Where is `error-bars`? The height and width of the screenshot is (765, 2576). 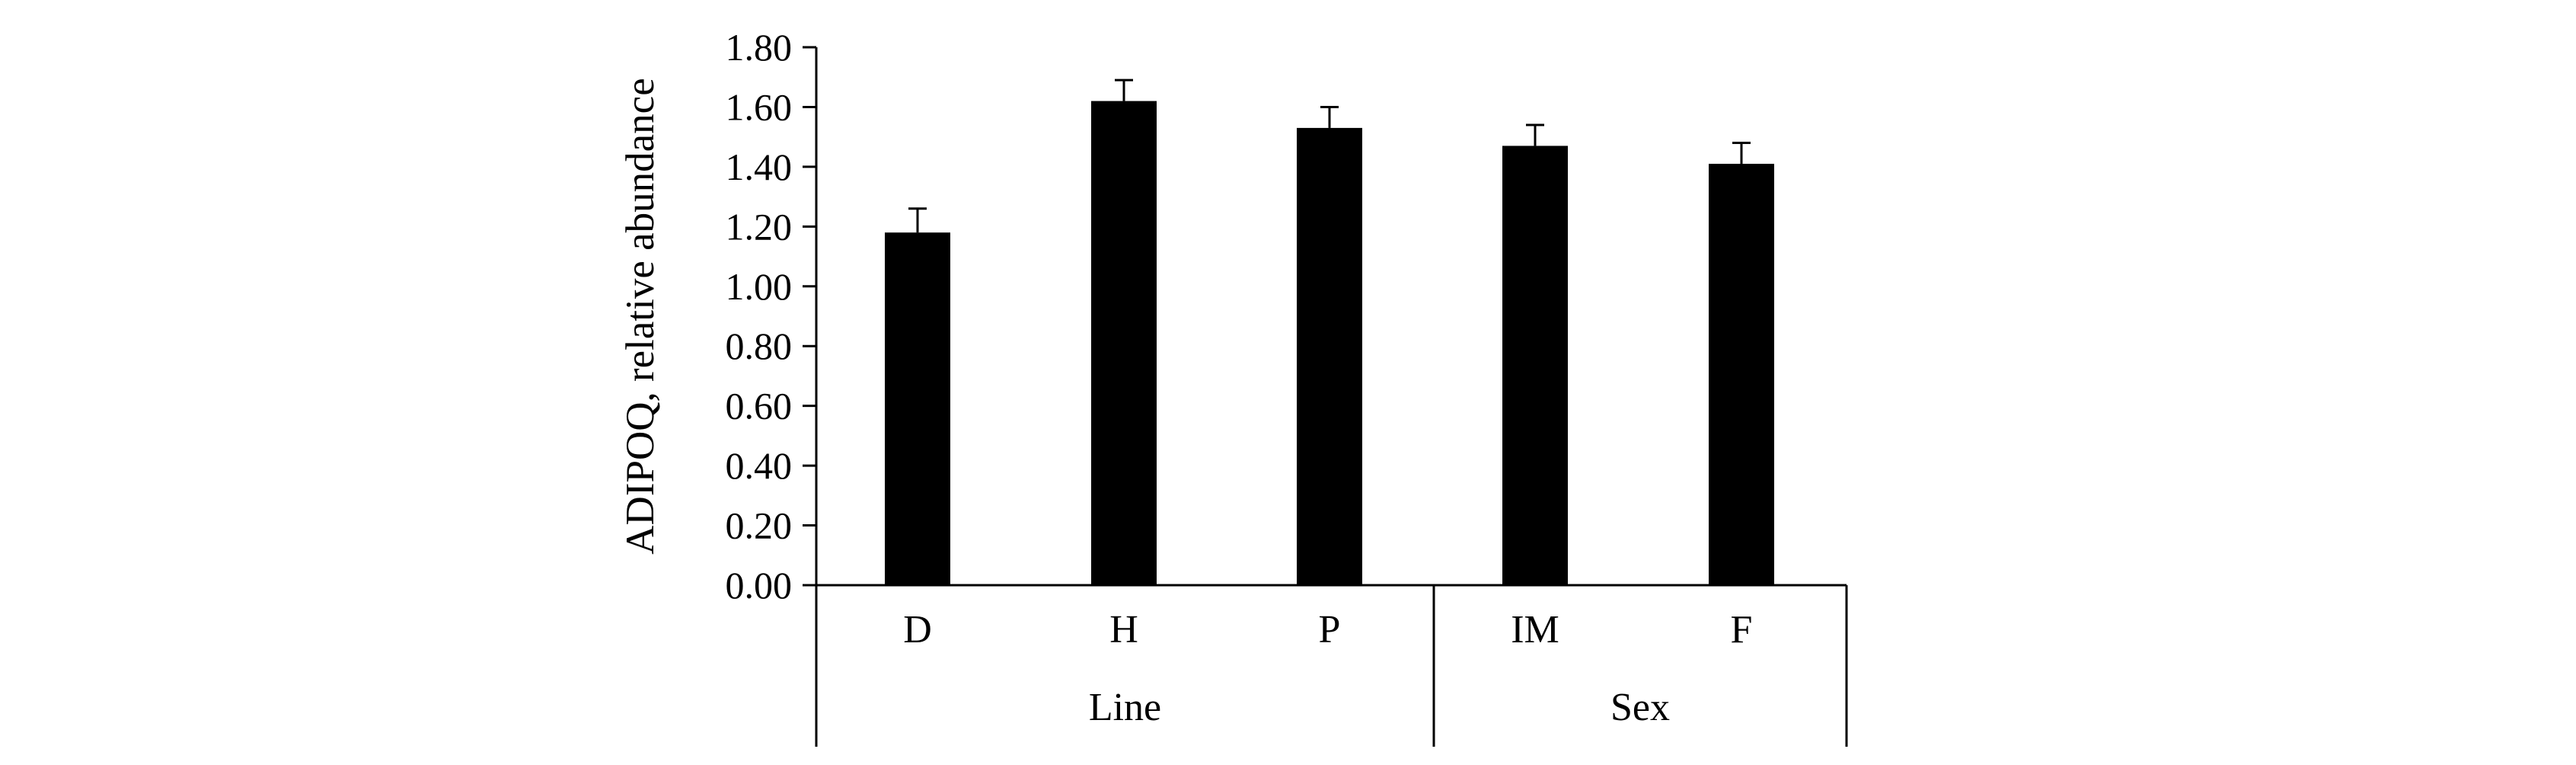
error-bars is located at coordinates (1329, 155).